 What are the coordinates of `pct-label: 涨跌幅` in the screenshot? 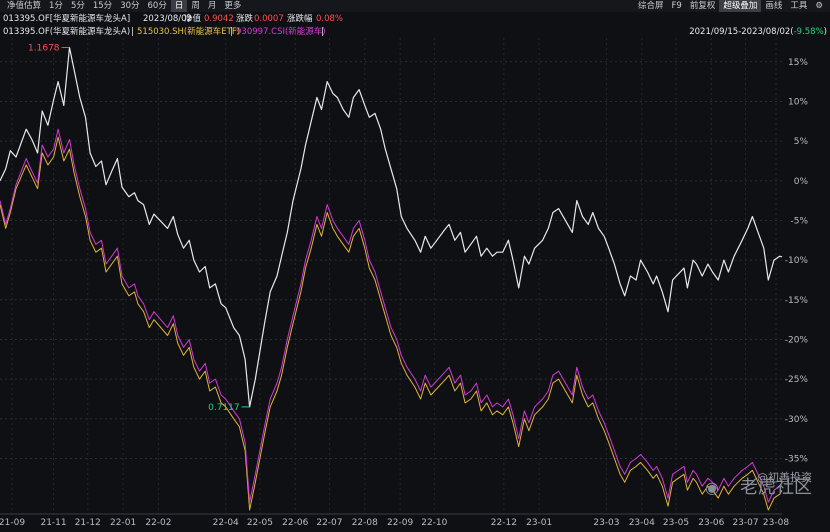 It's located at (300, 19).